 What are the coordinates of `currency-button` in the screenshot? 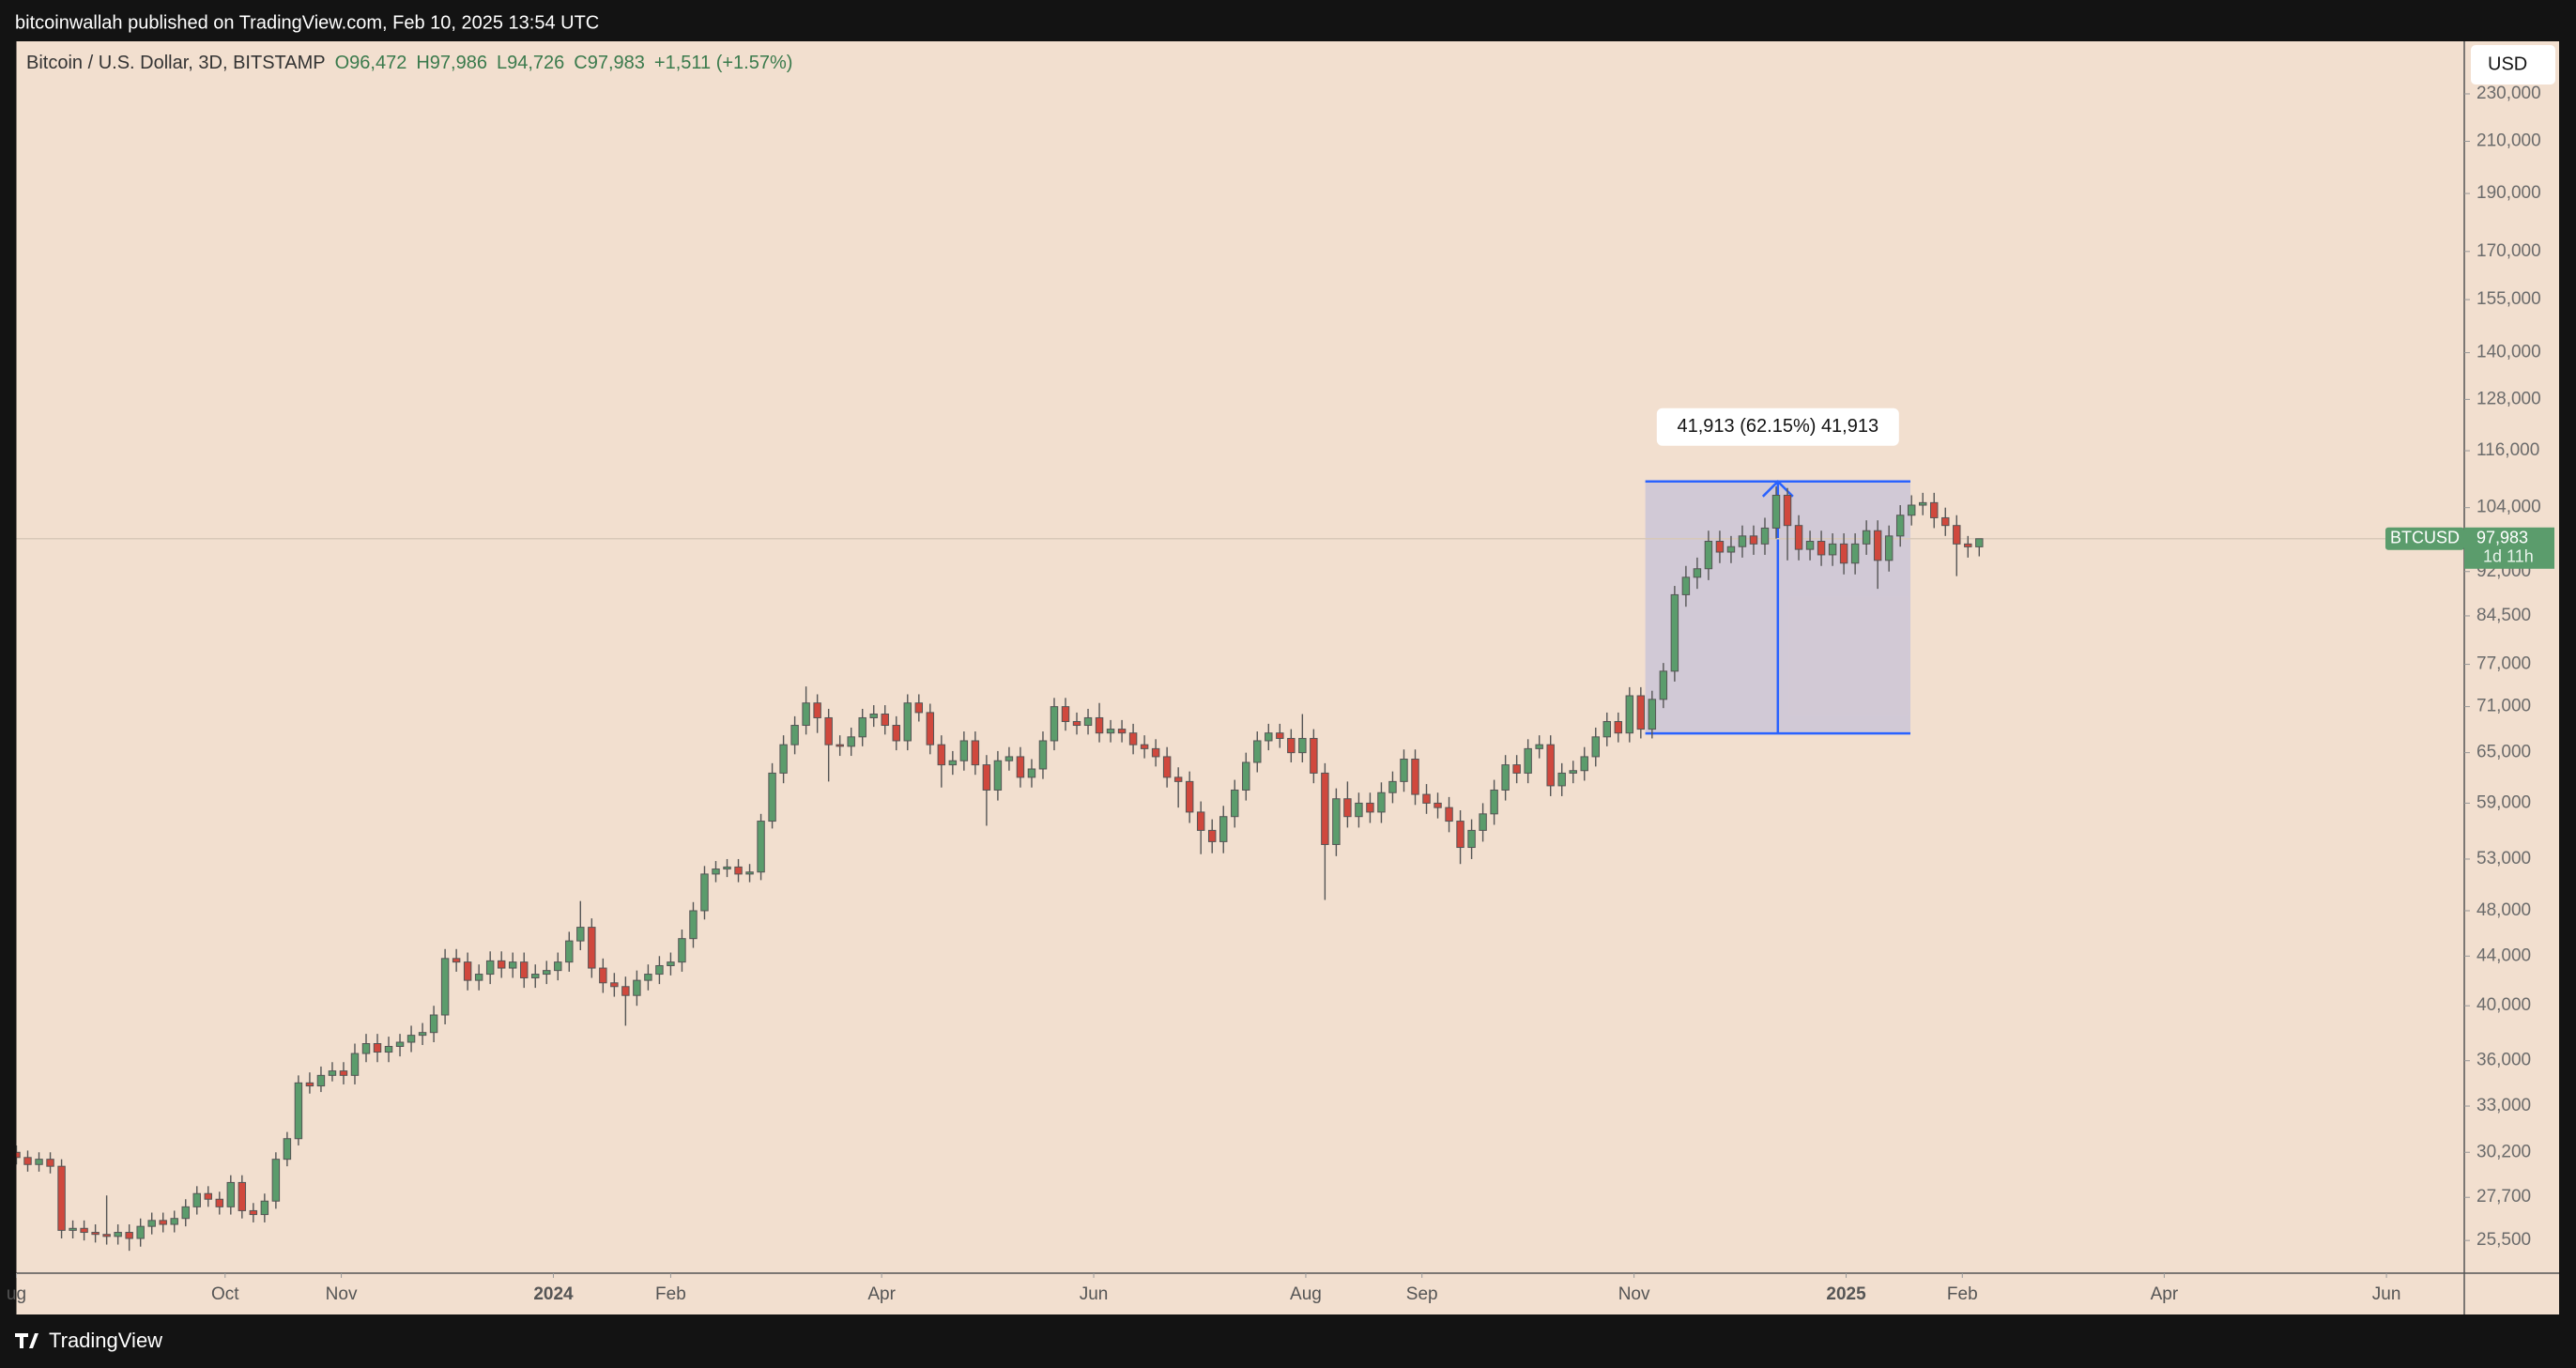 It's located at (2513, 65).